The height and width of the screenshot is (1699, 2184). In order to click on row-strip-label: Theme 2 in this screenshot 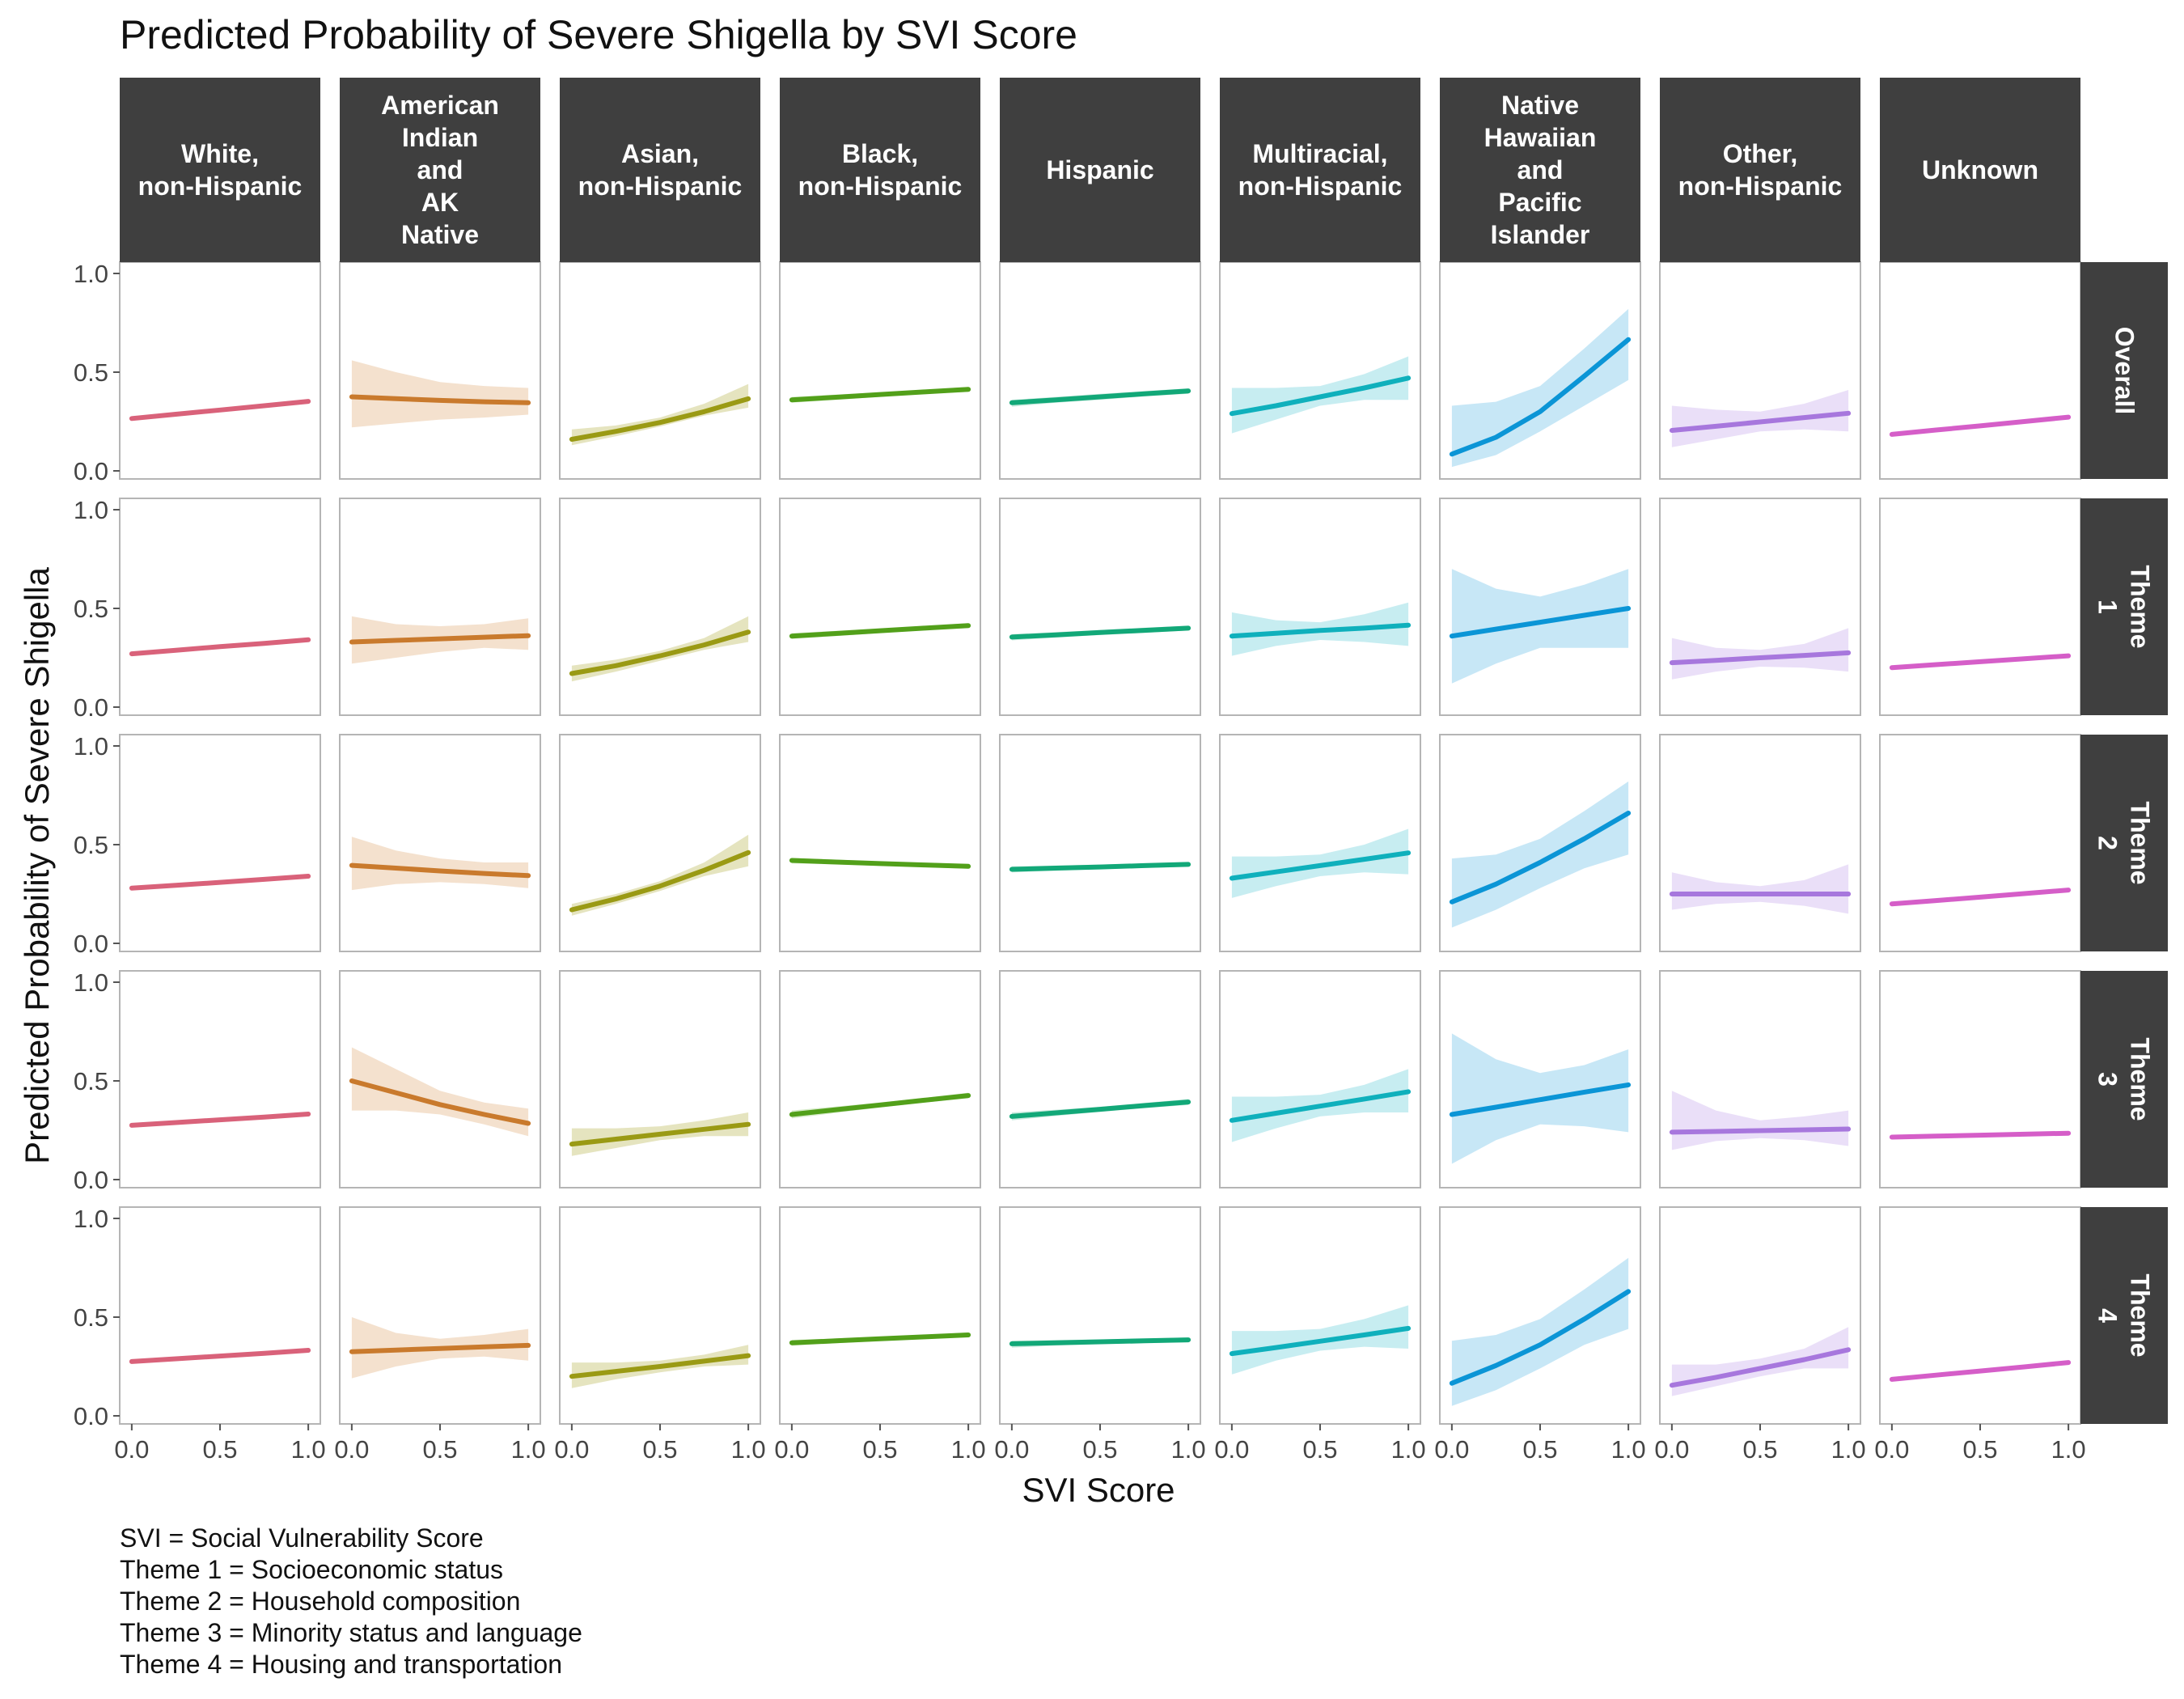, I will do `click(2124, 843)`.